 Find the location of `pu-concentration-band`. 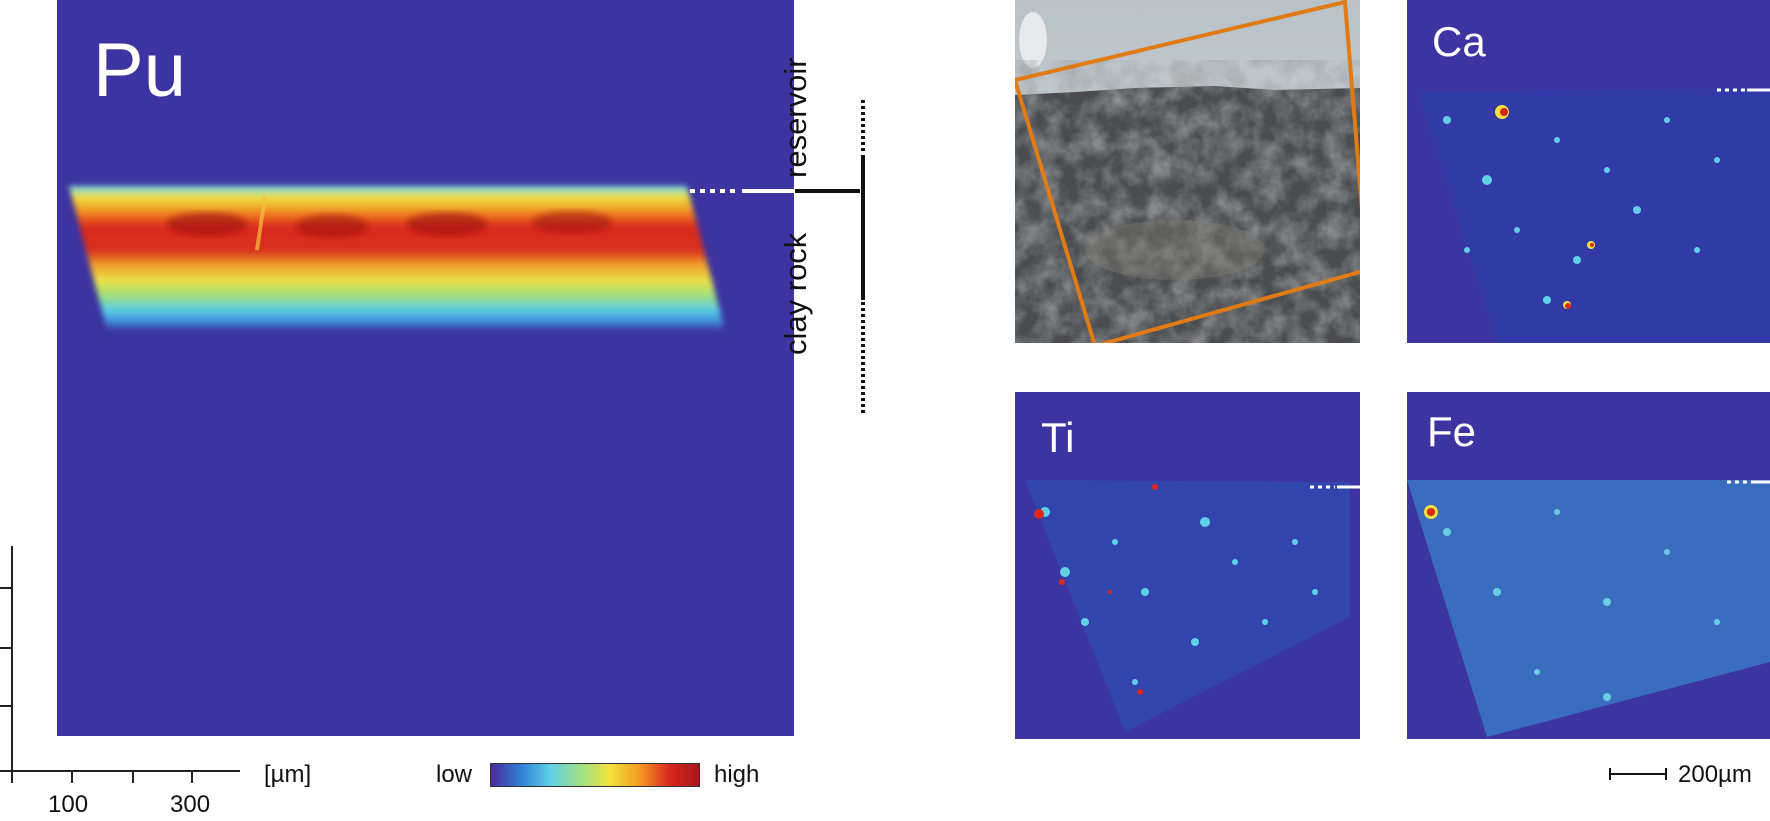

pu-concentration-band is located at coordinates (397, 258).